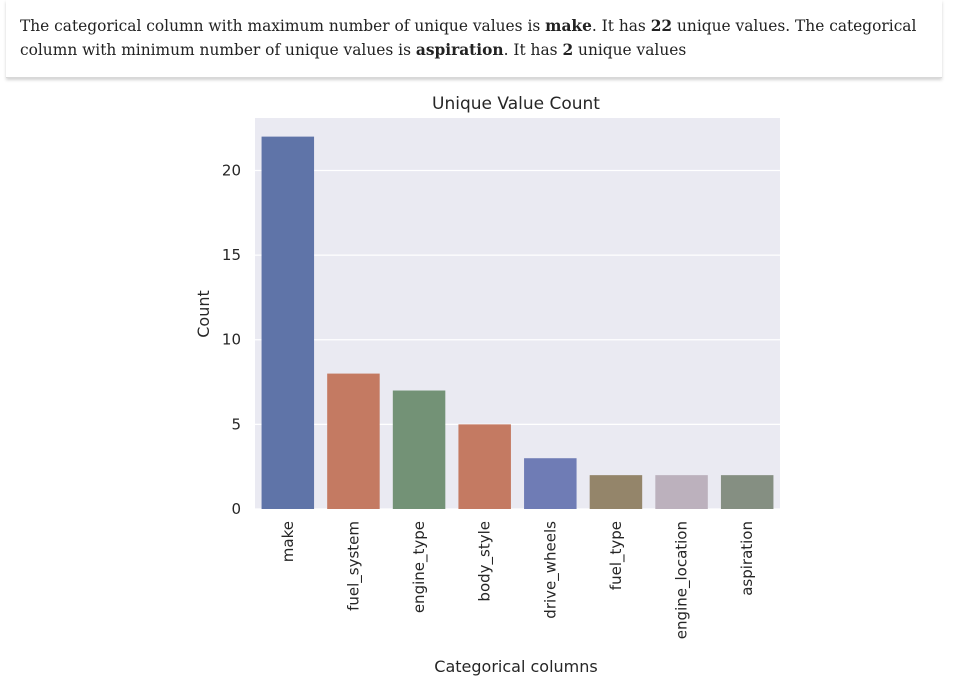 The image size is (960, 687). Describe the element at coordinates (550, 570) in the screenshot. I see `x-tick-label: drive_wheels` at that location.